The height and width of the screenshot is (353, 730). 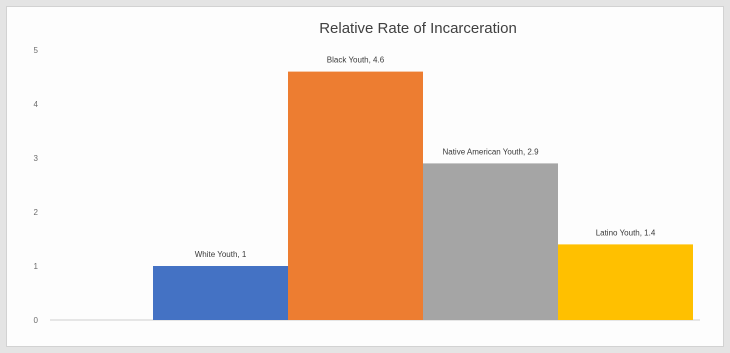 What do you see at coordinates (36, 185) in the screenshot?
I see `y-axis: 0 1 2 3 4 5` at bounding box center [36, 185].